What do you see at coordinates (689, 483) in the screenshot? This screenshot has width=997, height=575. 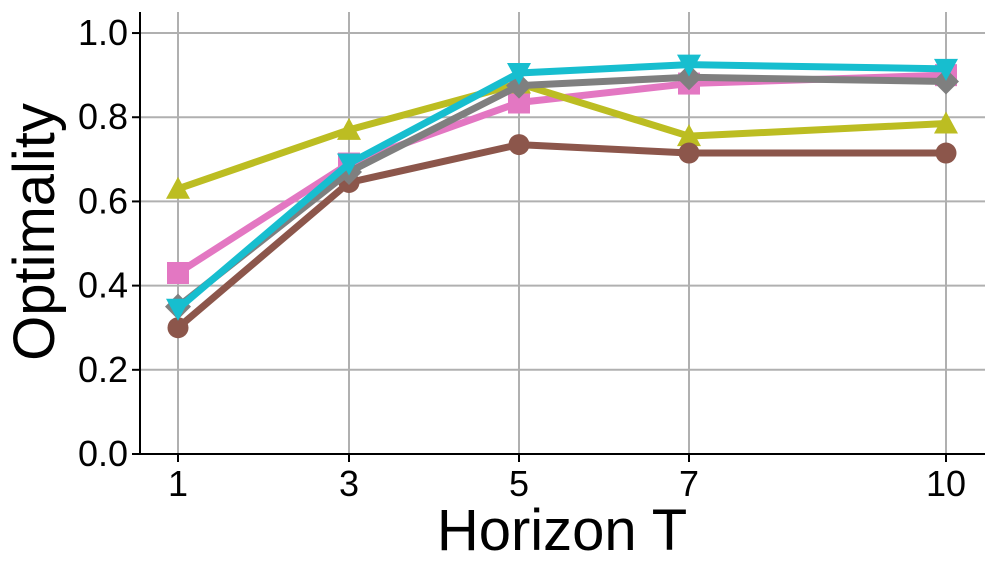 I see `x-tick-label: 7` at bounding box center [689, 483].